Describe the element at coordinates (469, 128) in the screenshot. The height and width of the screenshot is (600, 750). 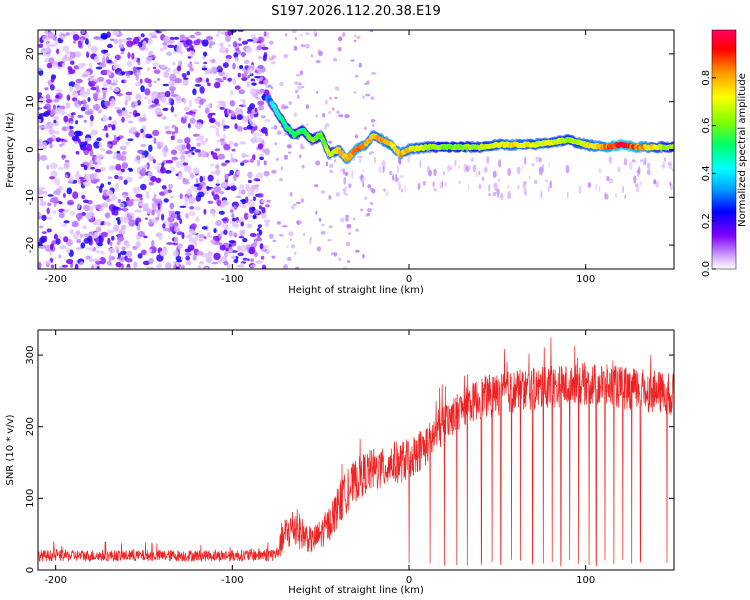
I see `spectrogram-signal-track` at that location.